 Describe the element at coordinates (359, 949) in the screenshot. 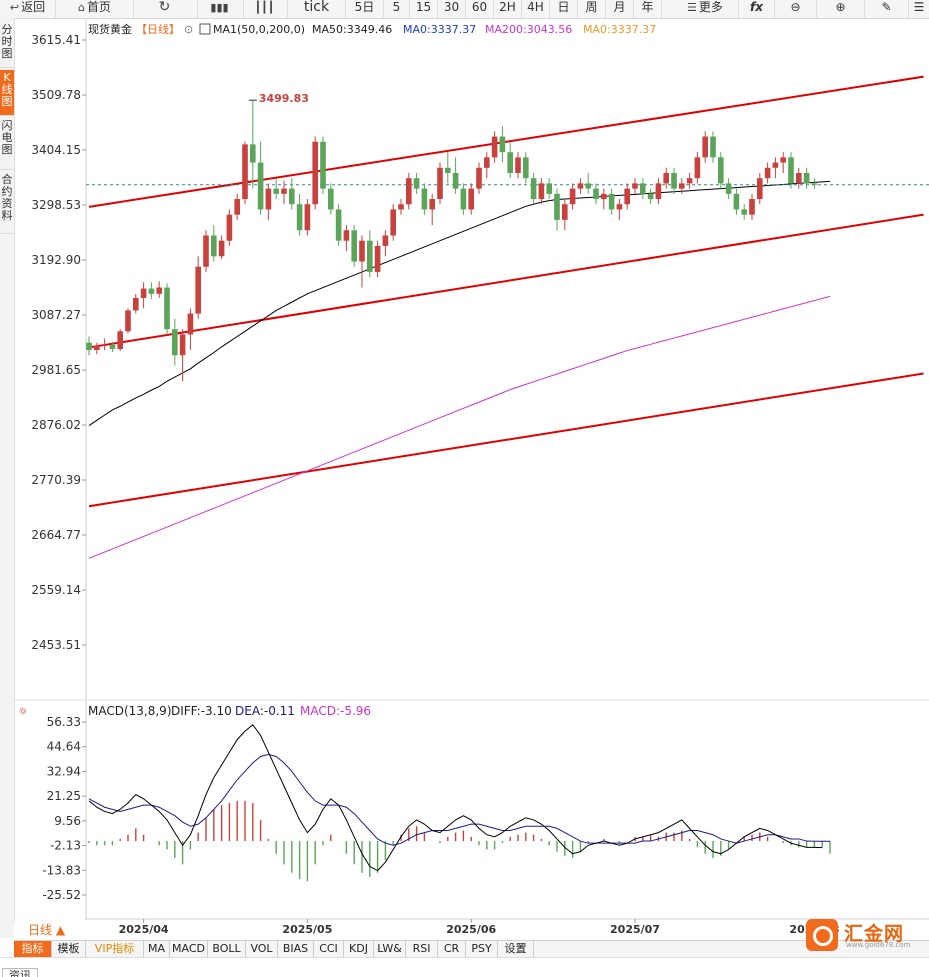

I see `indicator-tab-9: KDJ` at that location.